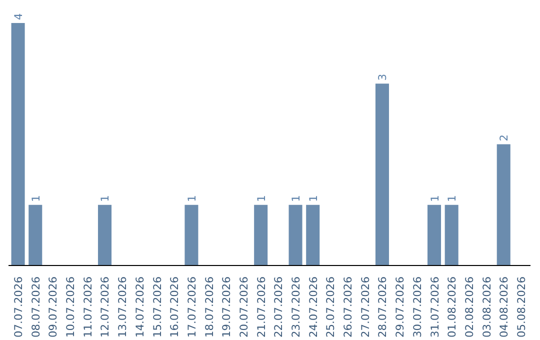 The width and height of the screenshot is (540, 340). What do you see at coordinates (209, 307) in the screenshot?
I see `x-tick-label: 18.07.2026` at bounding box center [209, 307].